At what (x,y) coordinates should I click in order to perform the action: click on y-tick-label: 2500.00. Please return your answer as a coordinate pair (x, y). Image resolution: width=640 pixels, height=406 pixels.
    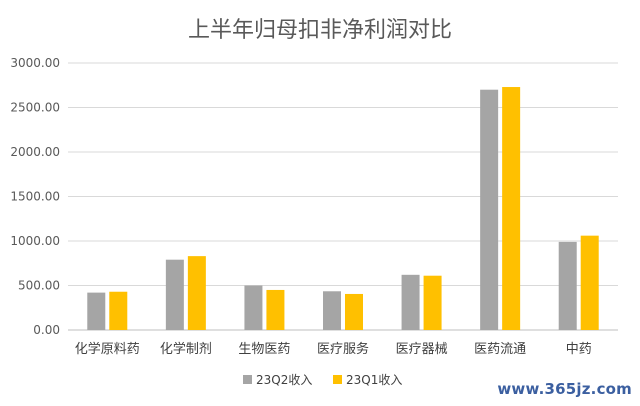
    Looking at the image, I should click on (35, 108).